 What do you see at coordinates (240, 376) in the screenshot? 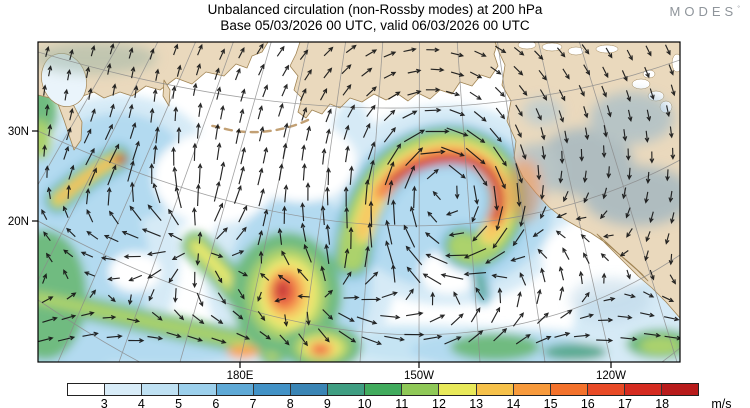
I see `lon-tick-label: 180E` at bounding box center [240, 376].